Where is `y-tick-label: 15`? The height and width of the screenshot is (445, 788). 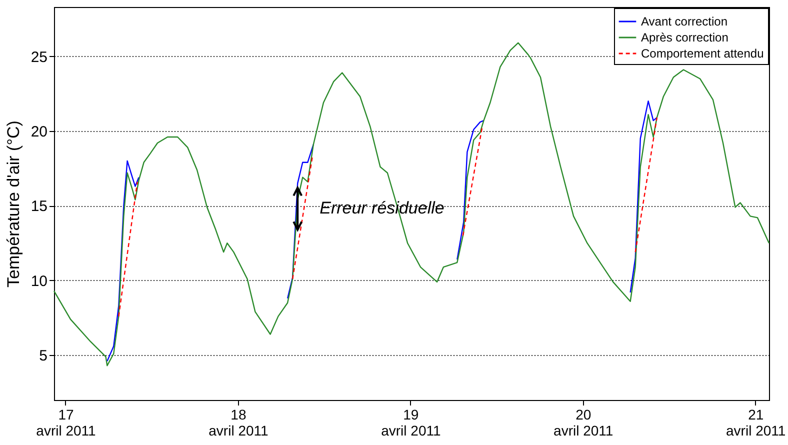 y-tick-label: 15 is located at coordinates (39, 207).